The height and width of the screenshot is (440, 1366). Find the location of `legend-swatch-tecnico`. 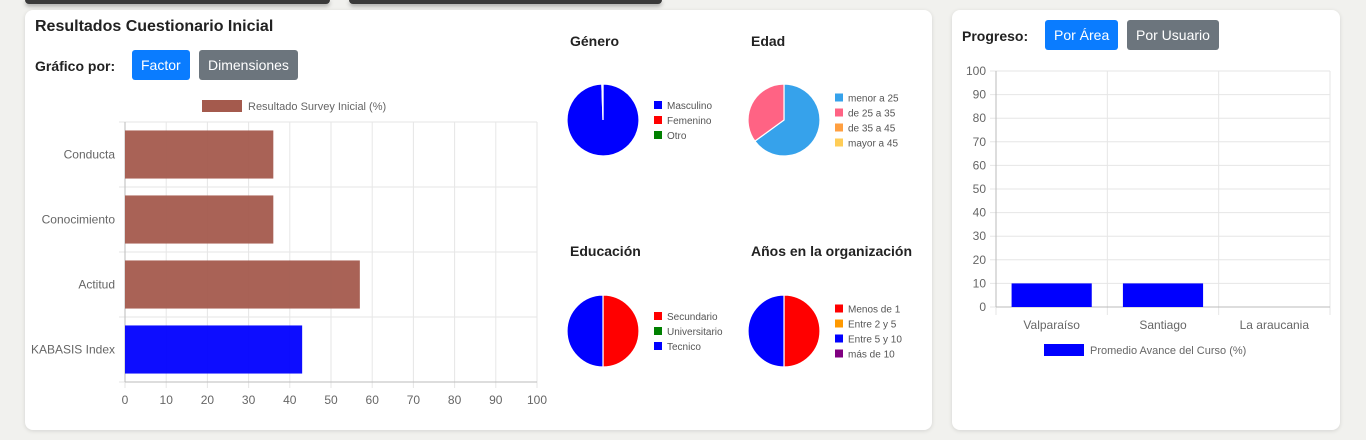

legend-swatch-tecnico is located at coordinates (658, 346).